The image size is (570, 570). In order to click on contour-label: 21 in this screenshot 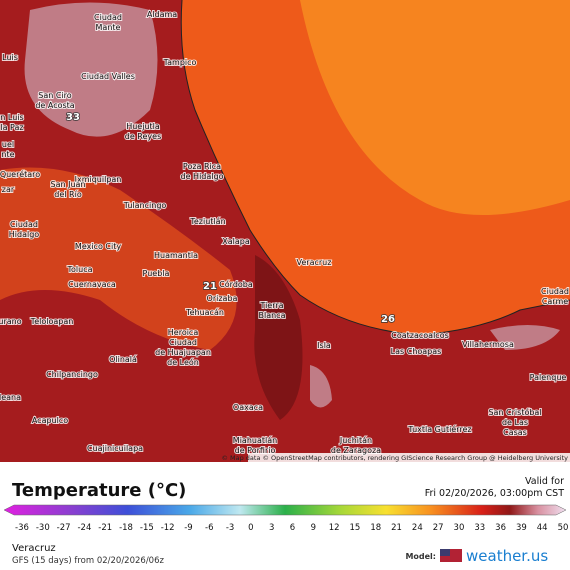, I will do `click(210, 286)`.